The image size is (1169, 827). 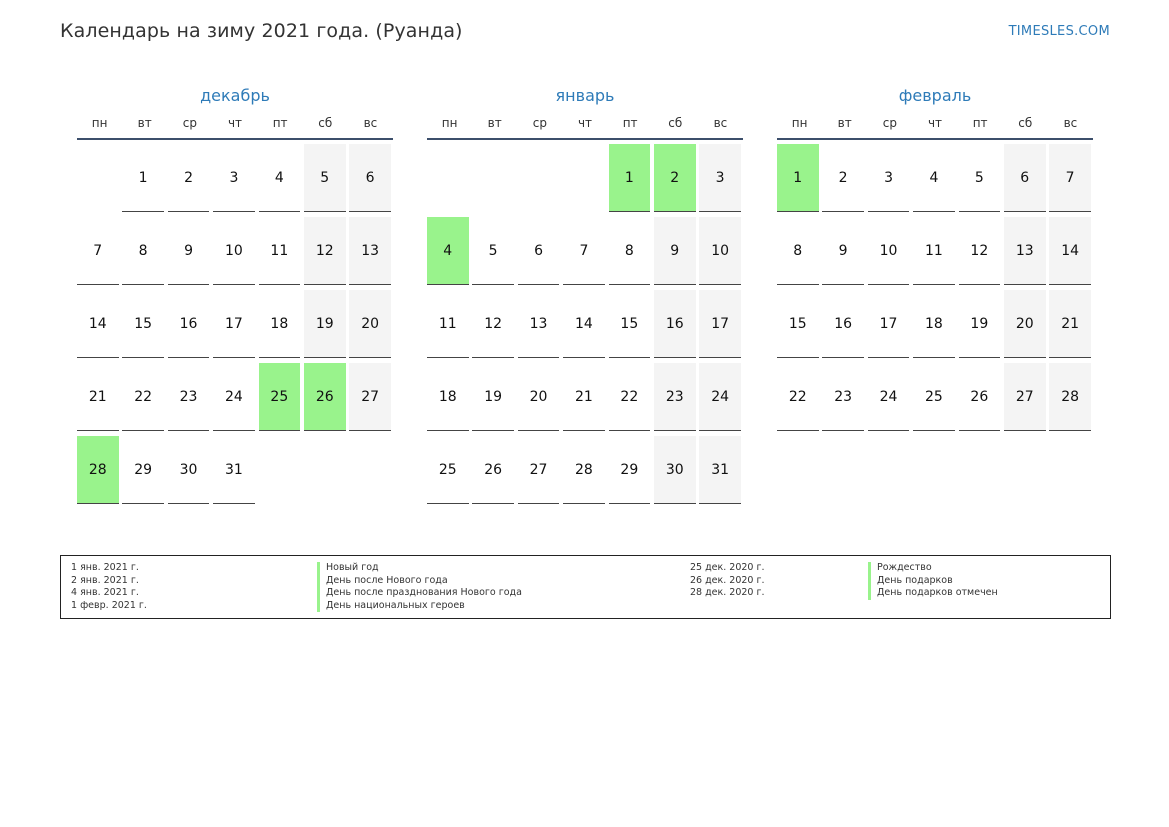 What do you see at coordinates (109, 605) in the screenshot?
I see `legend-date: 1 февр. 2021 г.` at bounding box center [109, 605].